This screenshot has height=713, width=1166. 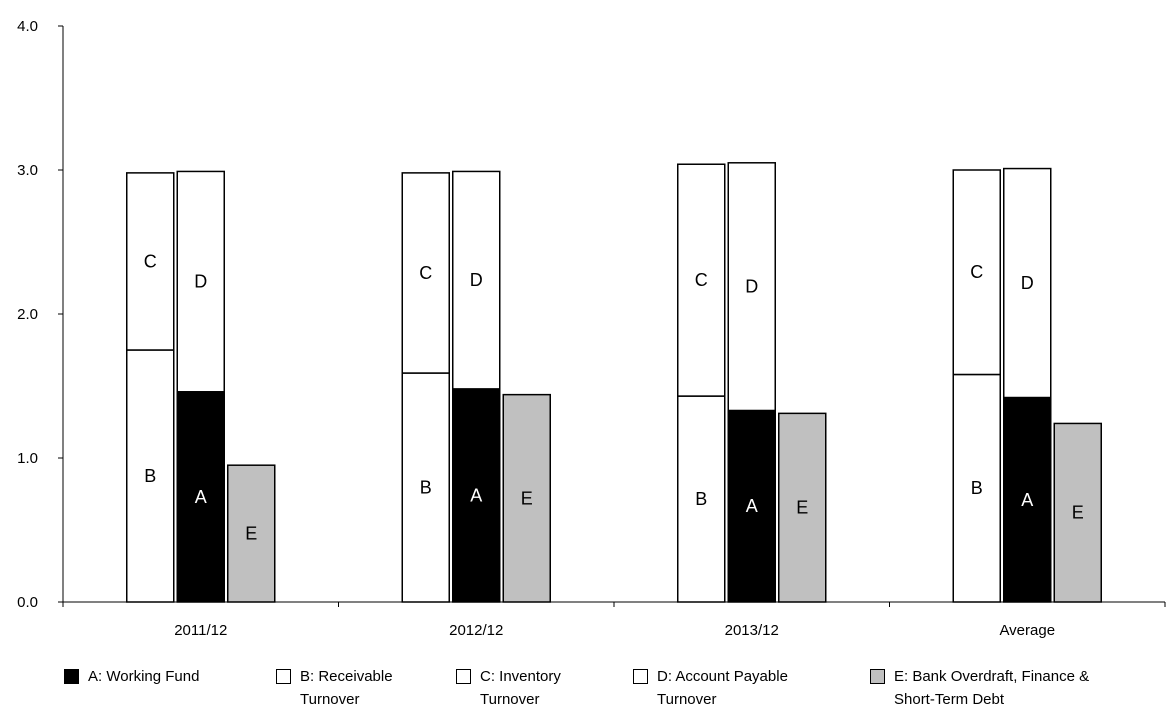 I want to click on legend-item-a: A: Working Fund, so click(x=131, y=678).